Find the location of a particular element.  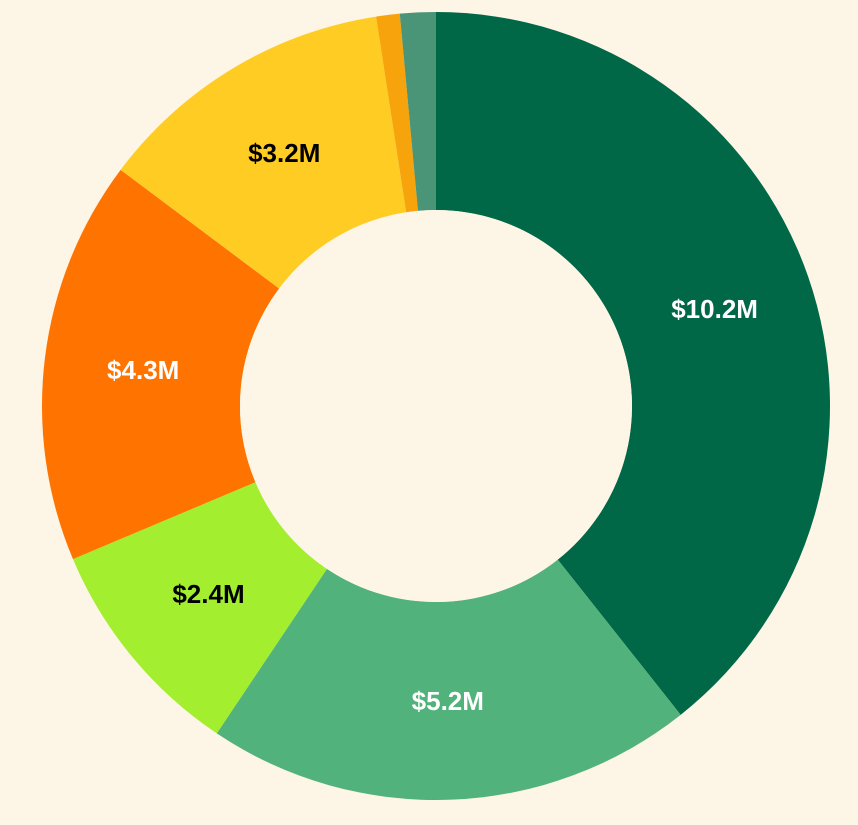

slice-label-3: $4.3M is located at coordinates (143, 370).